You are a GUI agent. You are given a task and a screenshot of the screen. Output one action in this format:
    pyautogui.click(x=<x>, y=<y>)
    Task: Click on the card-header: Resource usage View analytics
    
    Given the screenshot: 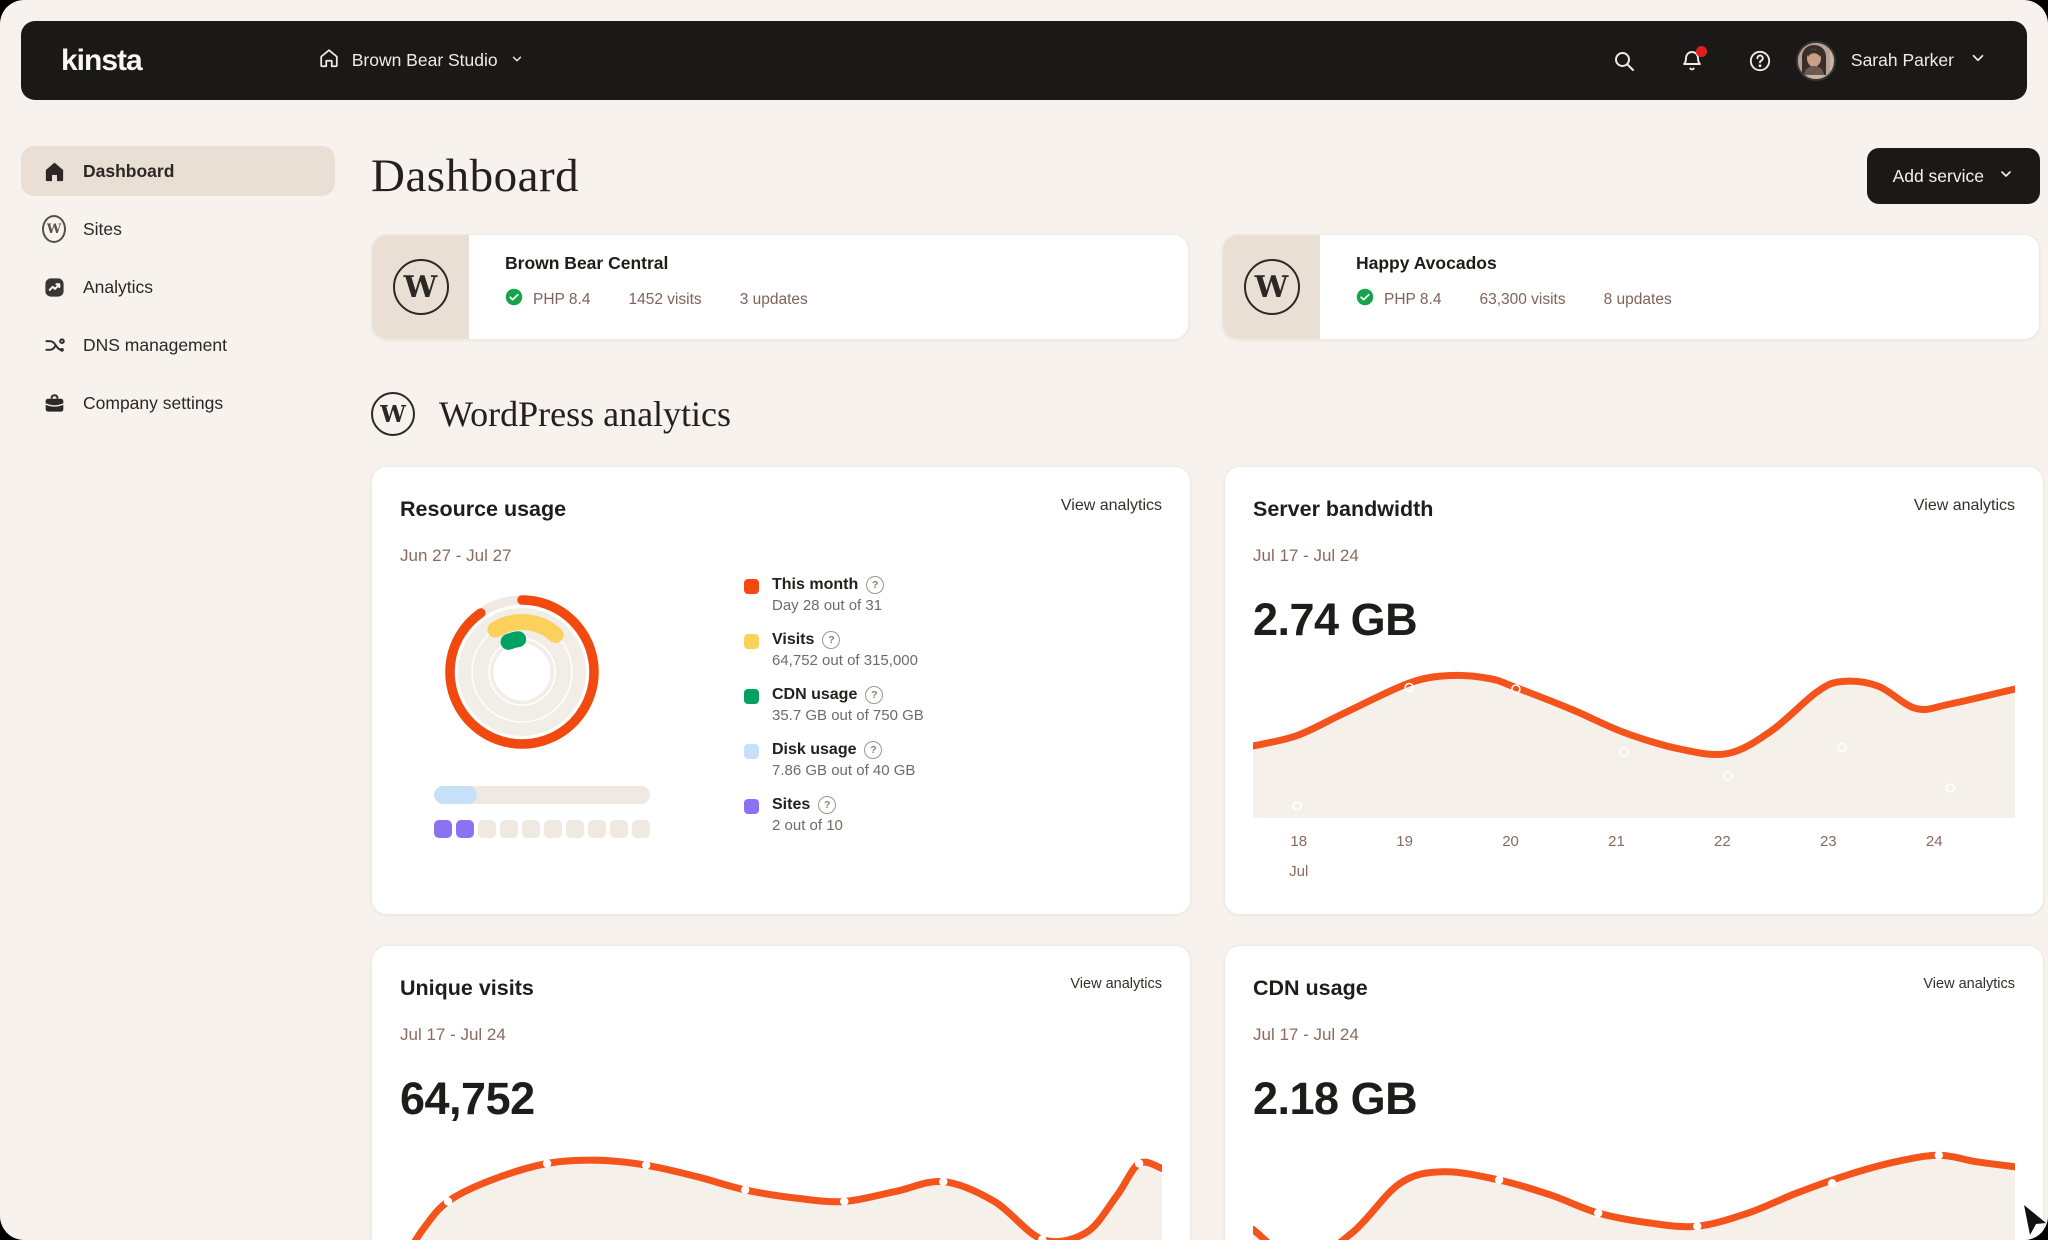 What is the action you would take?
    pyautogui.click(x=781, y=509)
    